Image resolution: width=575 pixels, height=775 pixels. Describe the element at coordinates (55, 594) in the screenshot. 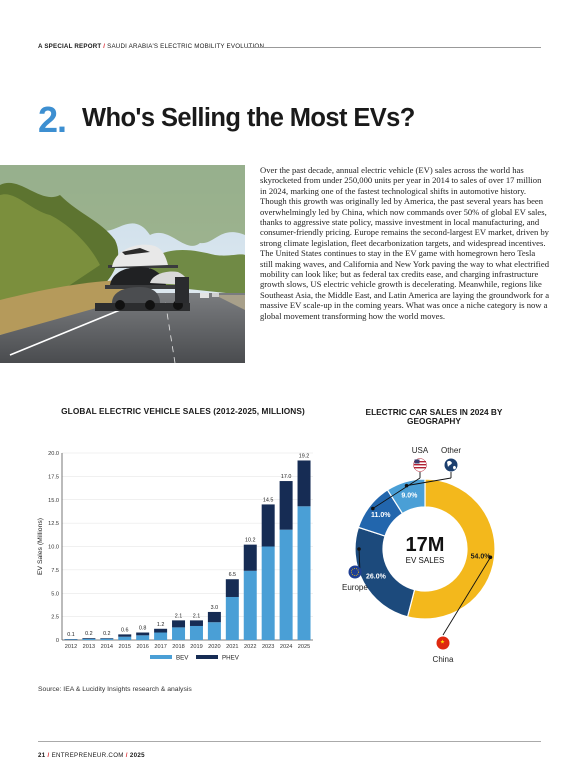

I see `y-tick-label: 5.0` at that location.